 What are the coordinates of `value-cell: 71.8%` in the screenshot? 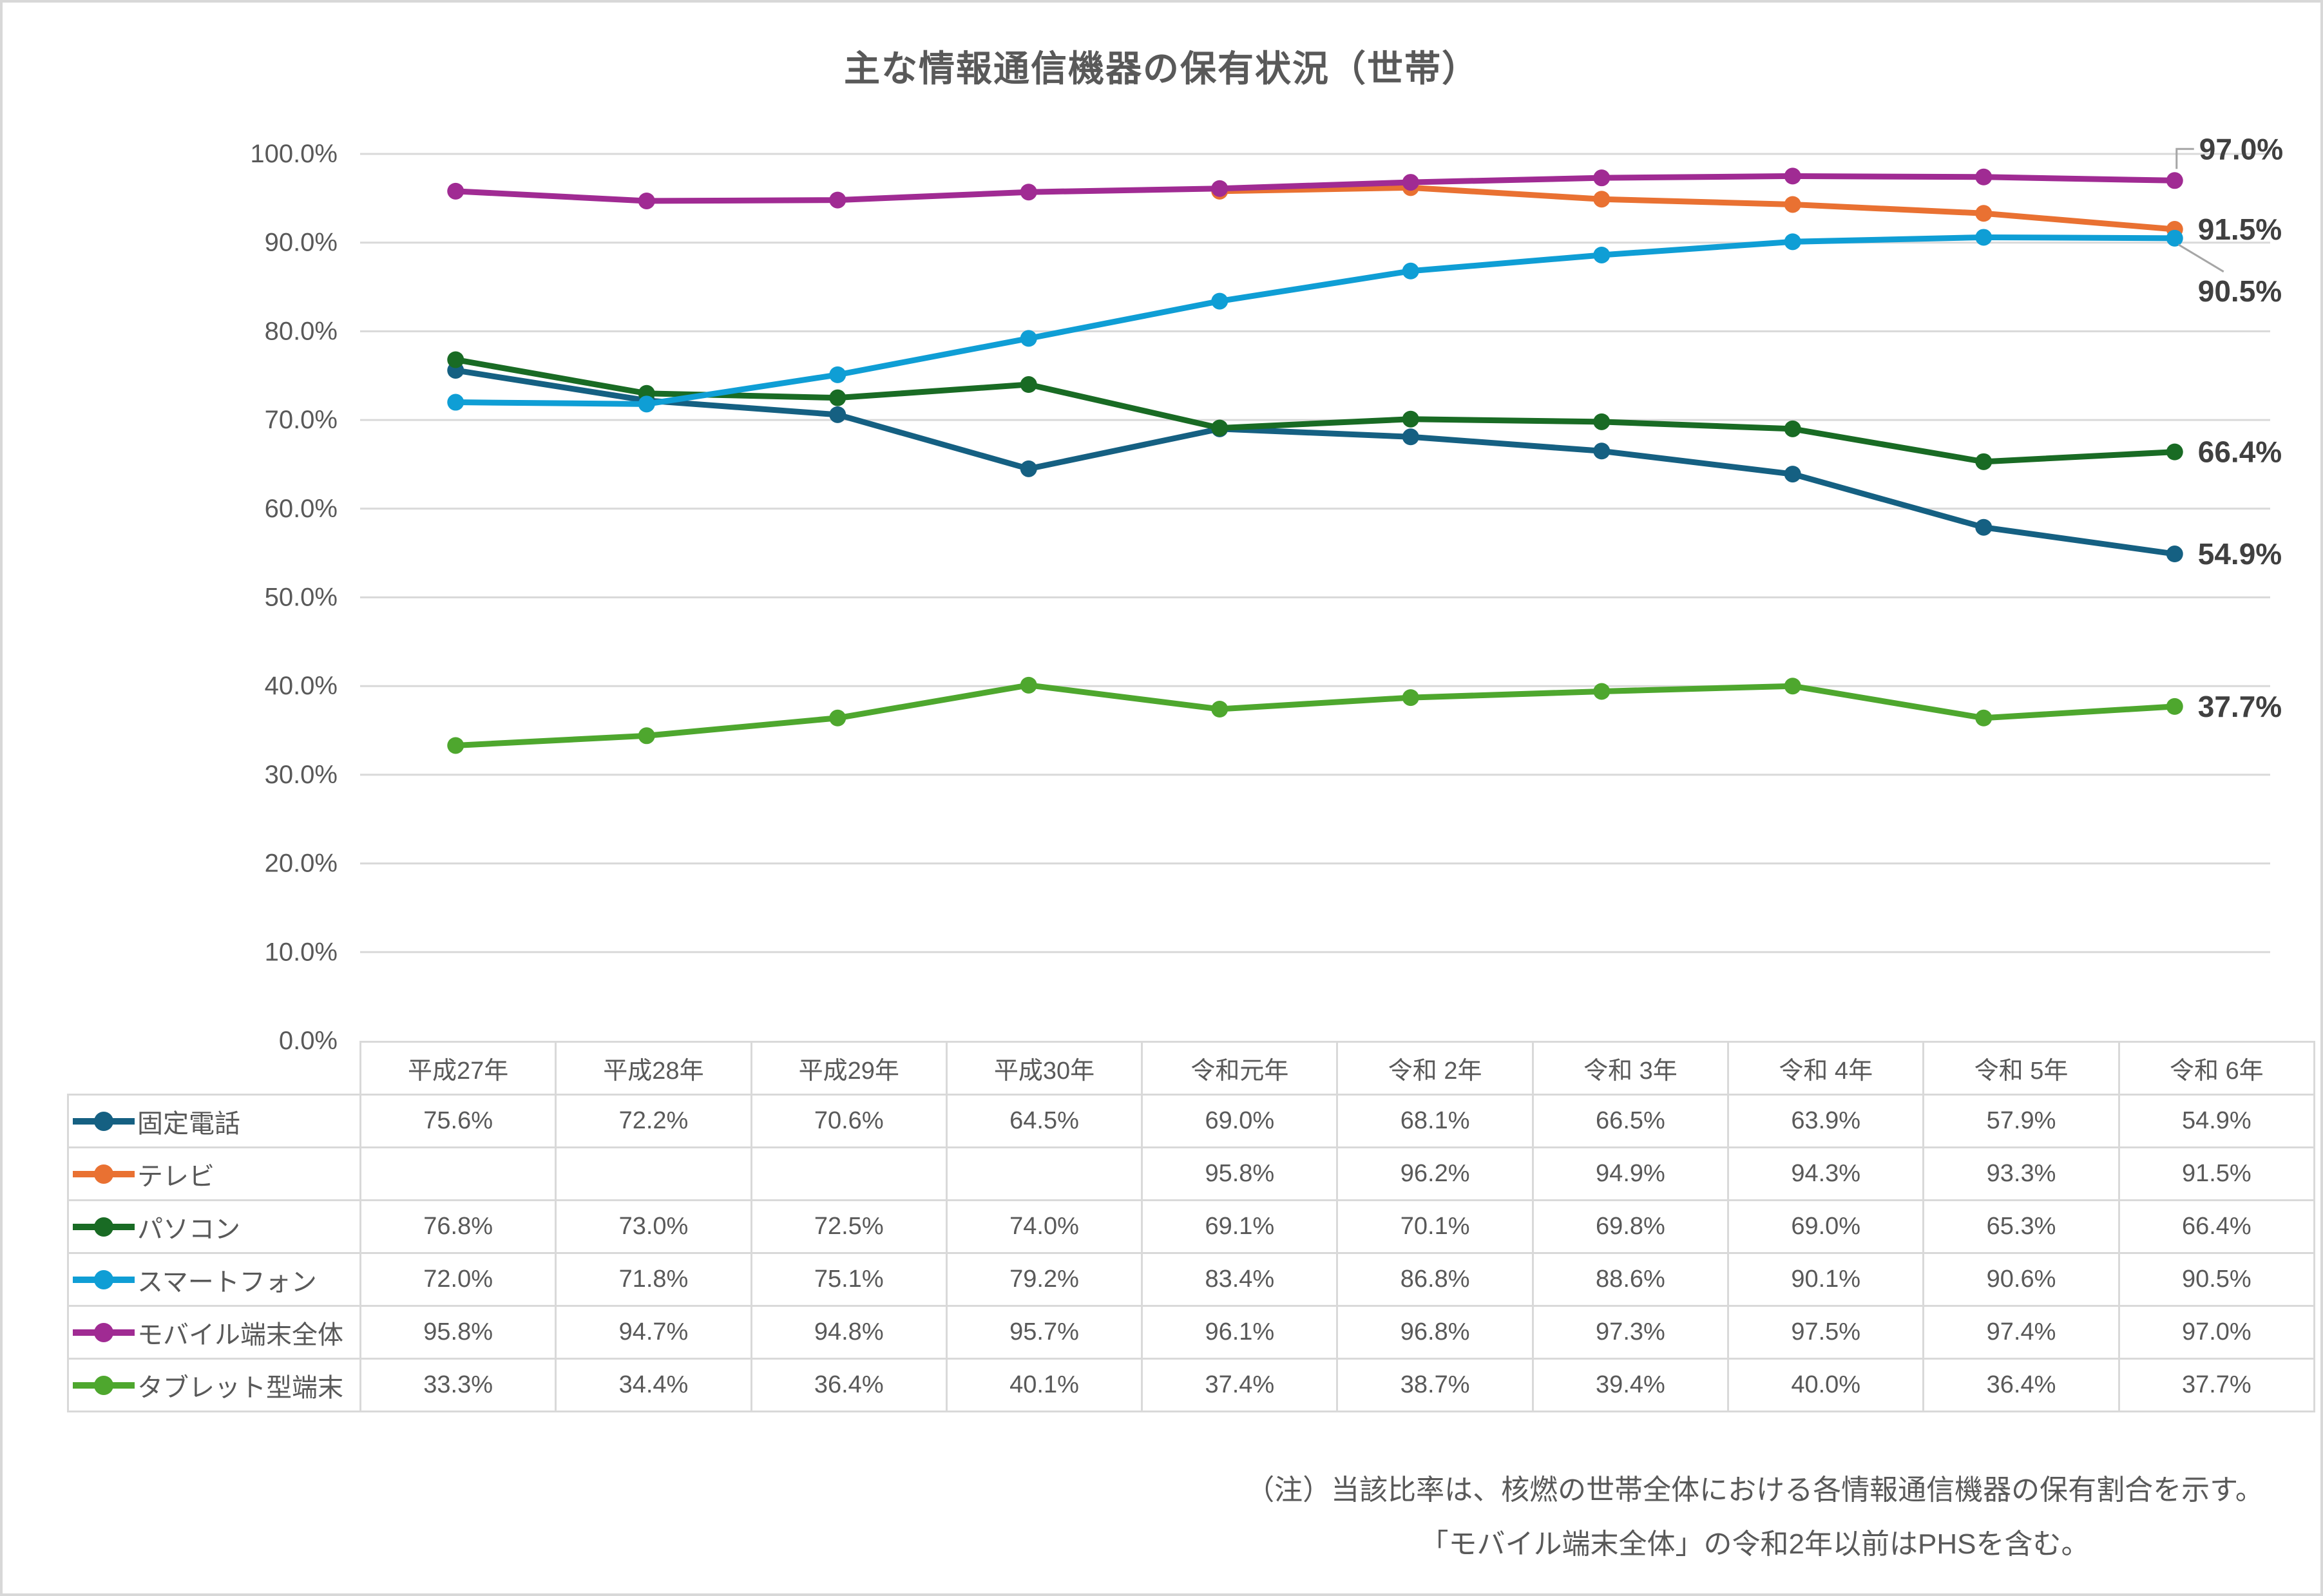 It's located at (653, 1279).